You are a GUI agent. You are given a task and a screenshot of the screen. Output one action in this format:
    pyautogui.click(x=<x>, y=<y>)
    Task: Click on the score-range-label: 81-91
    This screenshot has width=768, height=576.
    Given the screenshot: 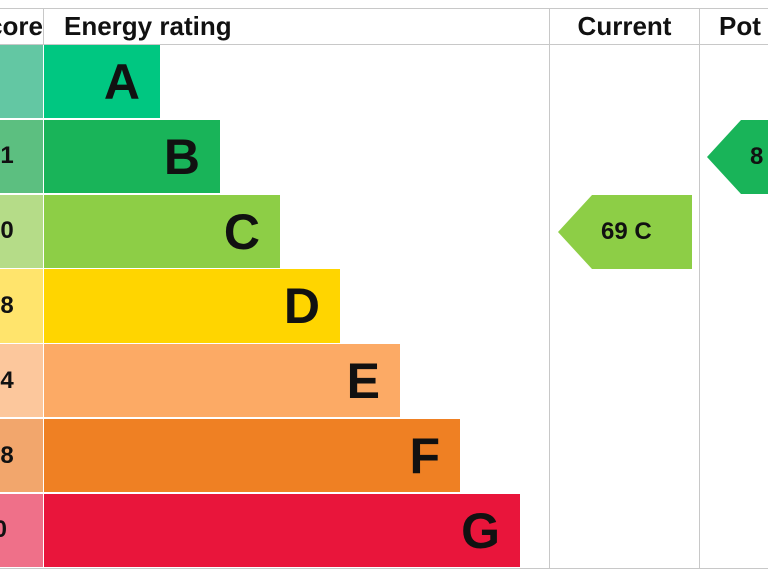 What is the action you would take?
    pyautogui.click(x=7, y=156)
    